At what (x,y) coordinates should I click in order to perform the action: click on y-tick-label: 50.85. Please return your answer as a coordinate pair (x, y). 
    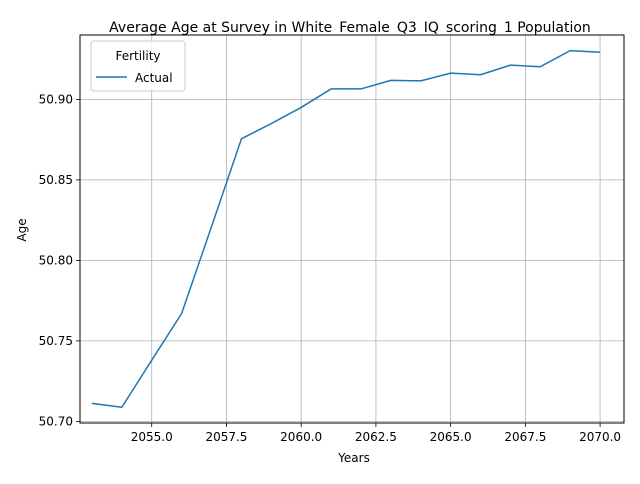
    Looking at the image, I should click on (56, 180).